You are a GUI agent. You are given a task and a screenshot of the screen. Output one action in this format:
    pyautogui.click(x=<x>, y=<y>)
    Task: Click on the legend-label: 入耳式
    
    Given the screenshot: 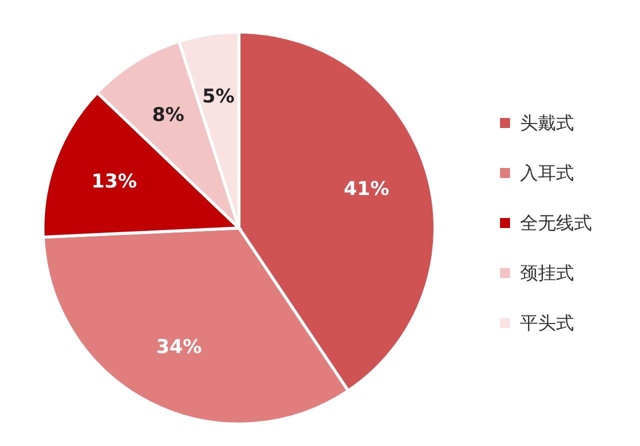 What is the action you would take?
    pyautogui.click(x=547, y=173)
    